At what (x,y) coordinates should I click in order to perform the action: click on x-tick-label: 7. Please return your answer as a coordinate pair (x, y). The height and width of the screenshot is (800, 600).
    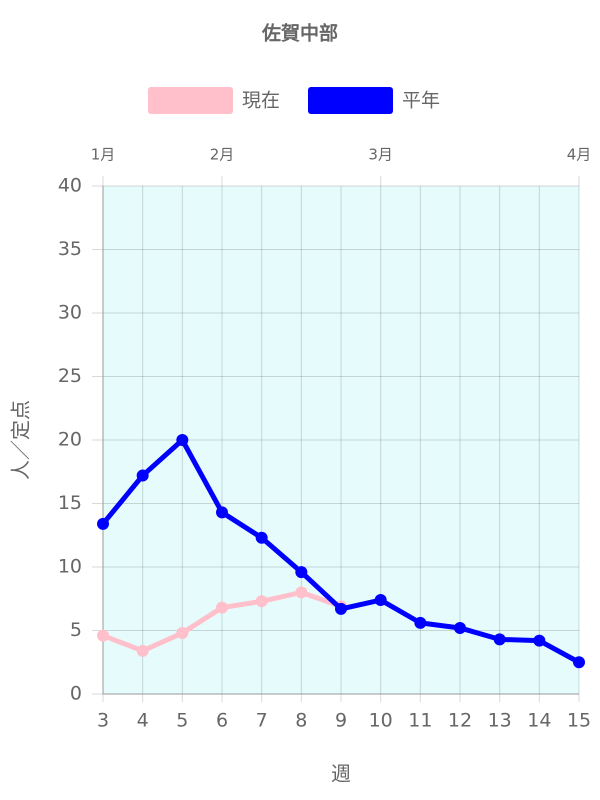
    Looking at the image, I should click on (262, 721).